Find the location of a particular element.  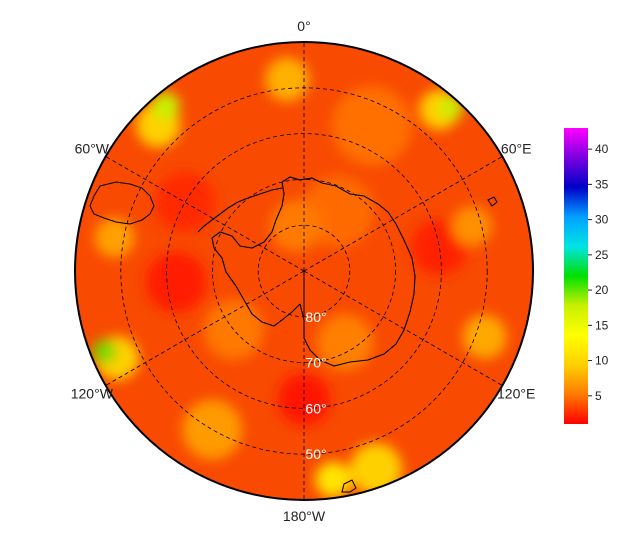

longitude-label: 0° is located at coordinates (303, 26).